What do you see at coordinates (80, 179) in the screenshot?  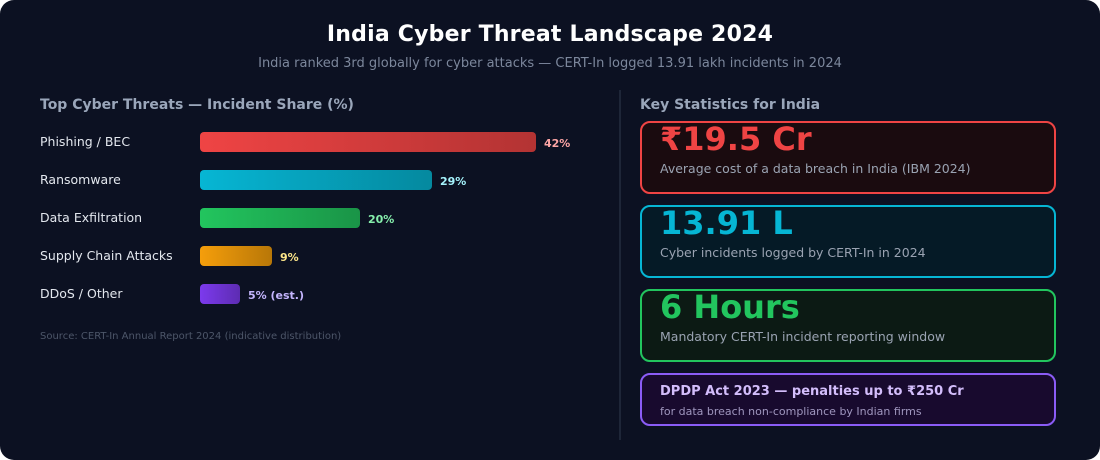 I see `bar-category-label: Ransomware` at bounding box center [80, 179].